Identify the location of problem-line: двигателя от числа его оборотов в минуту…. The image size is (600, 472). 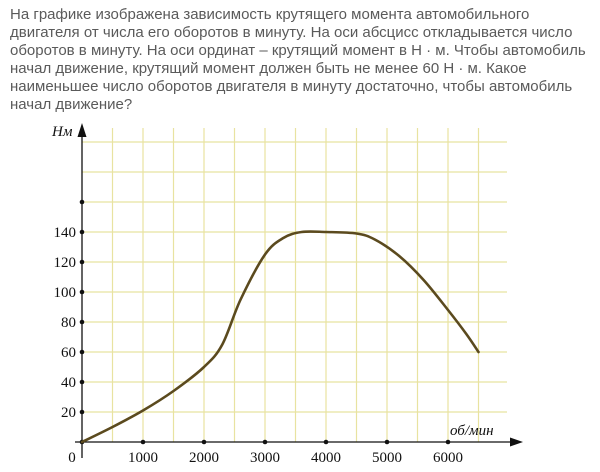
(291, 32).